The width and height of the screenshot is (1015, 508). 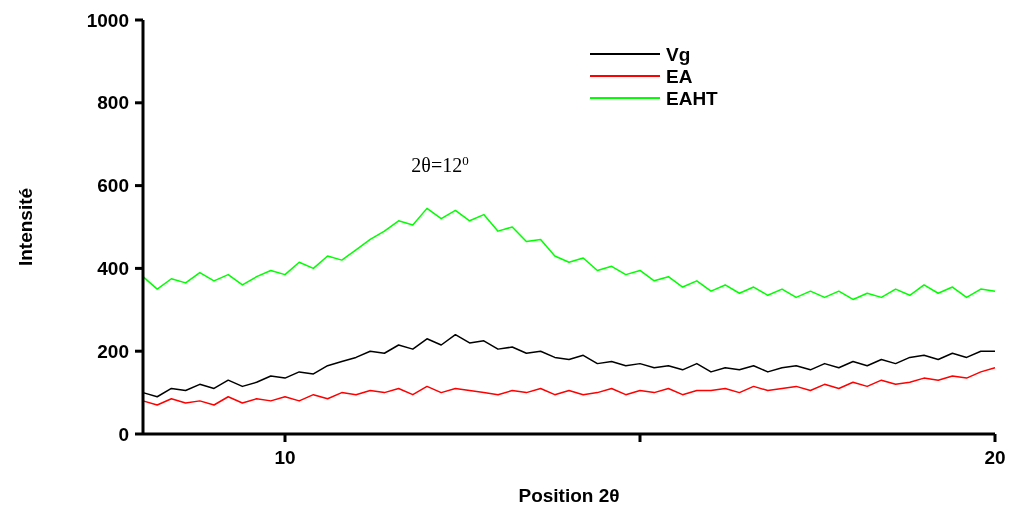 I want to click on y-tick-label: 200, so click(x=113, y=351).